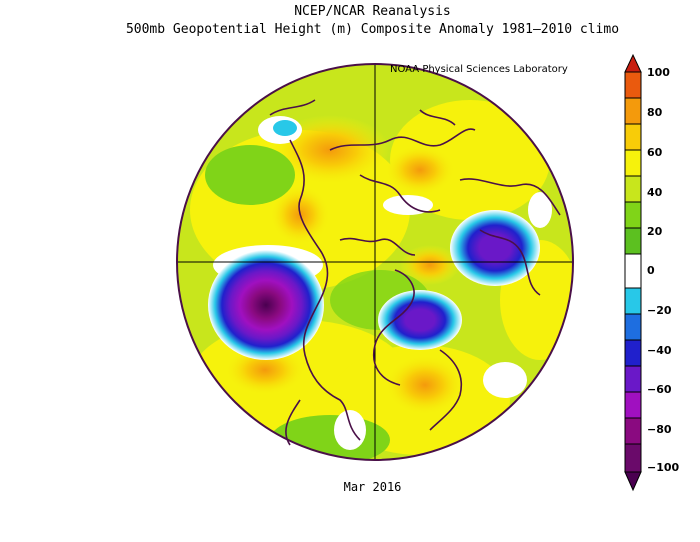  What do you see at coordinates (659, 389) in the screenshot?
I see `colorbar-label: −60` at bounding box center [659, 389].